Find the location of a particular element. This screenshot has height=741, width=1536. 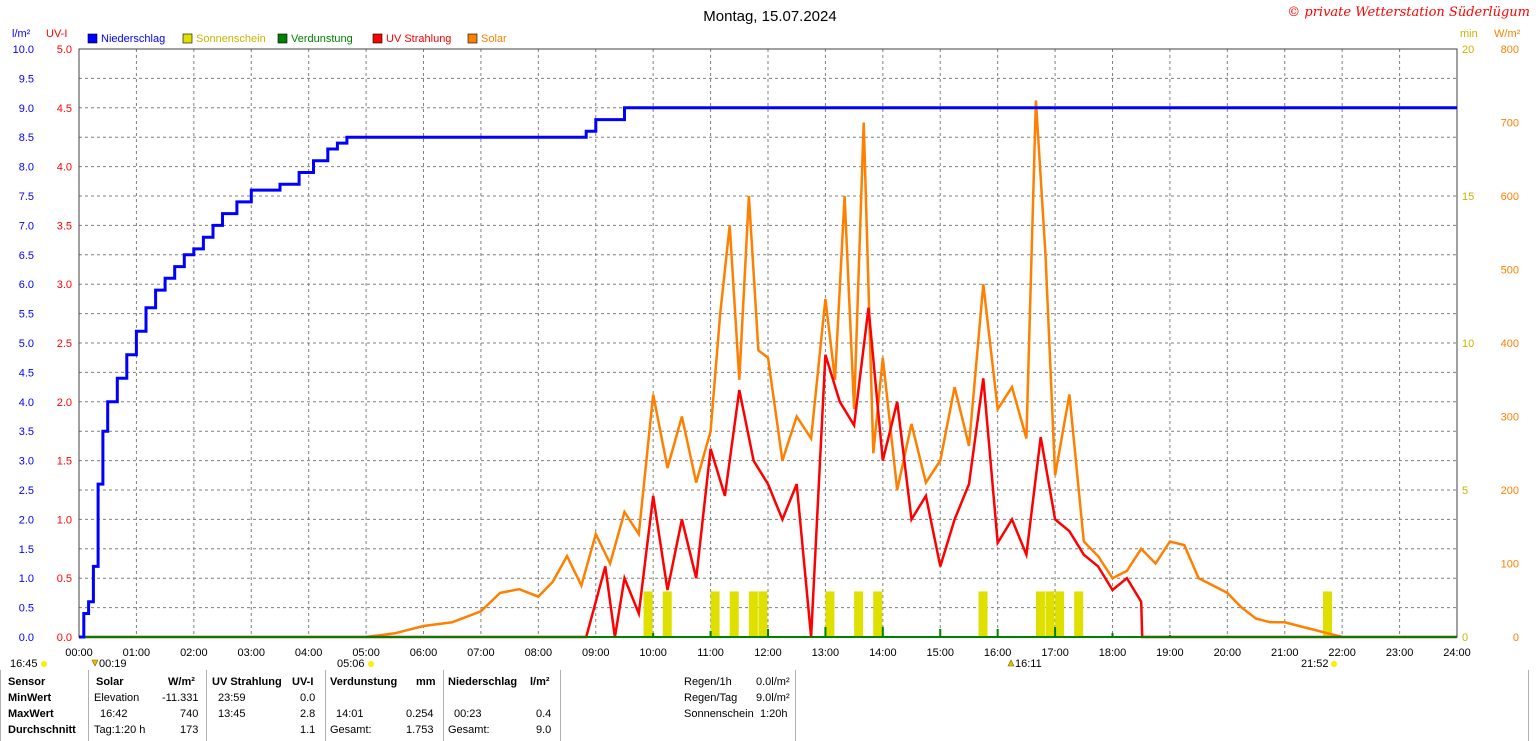

stats-uv-min-time: 23:59 is located at coordinates (232, 698).